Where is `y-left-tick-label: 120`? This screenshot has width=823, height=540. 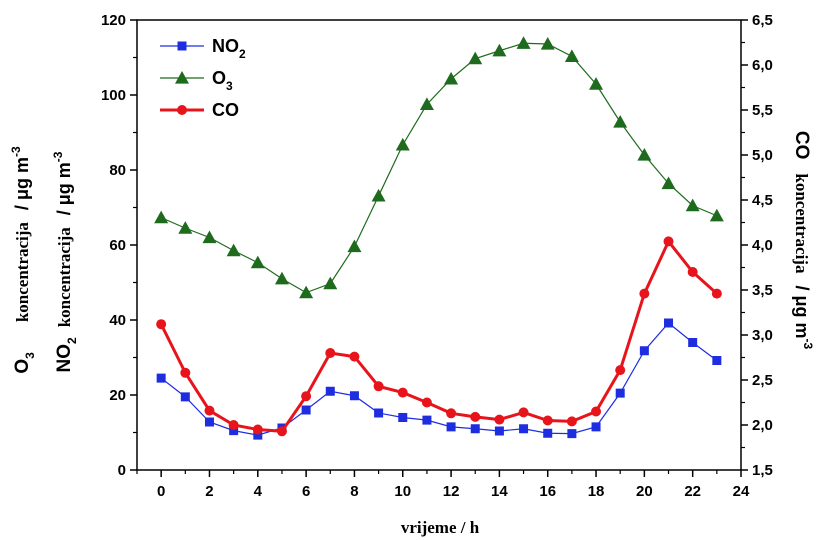 y-left-tick-label: 120 is located at coordinates (113, 20).